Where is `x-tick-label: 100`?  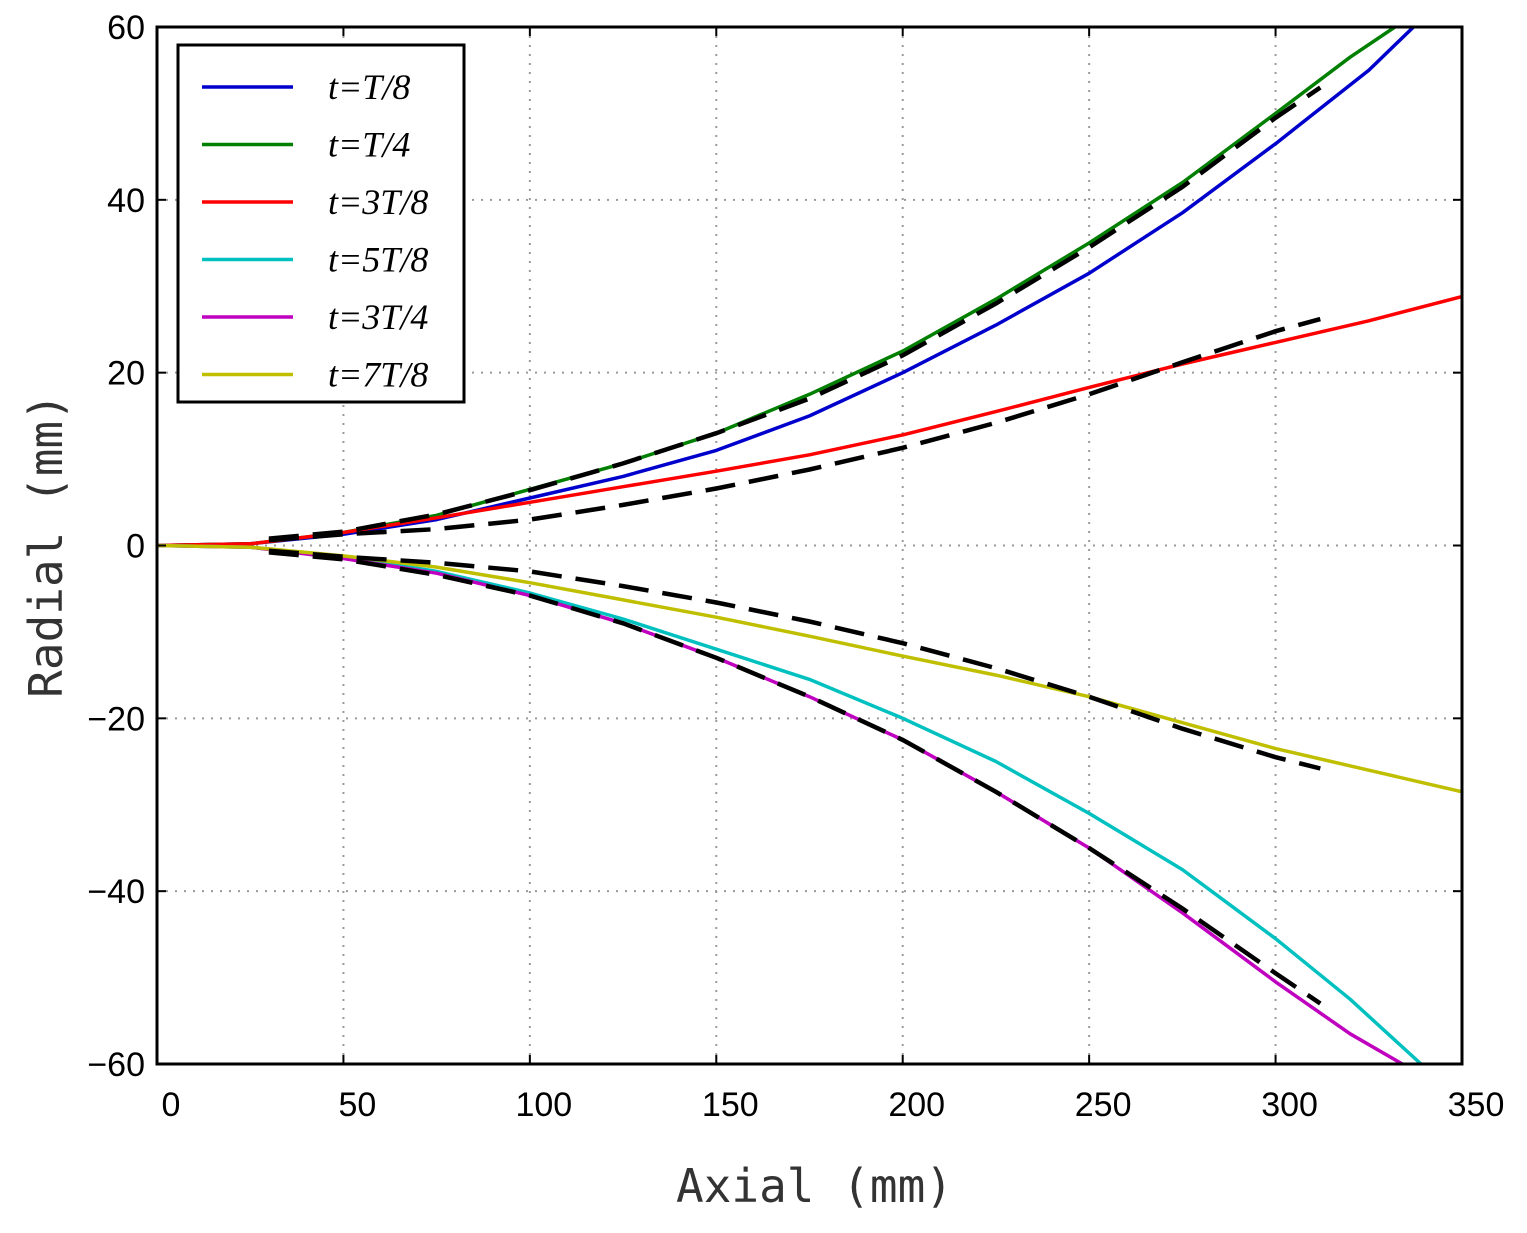 x-tick-label: 100 is located at coordinates (543, 1105).